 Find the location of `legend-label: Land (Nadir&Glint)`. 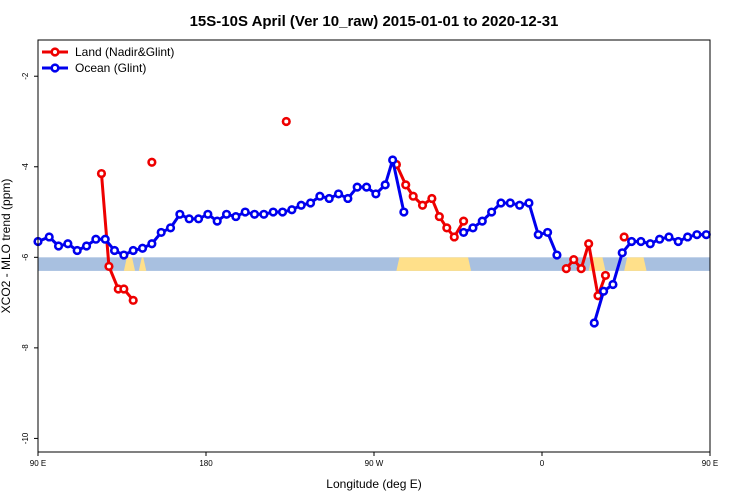

legend-label: Land (Nadir&Glint) is located at coordinates (124, 52).